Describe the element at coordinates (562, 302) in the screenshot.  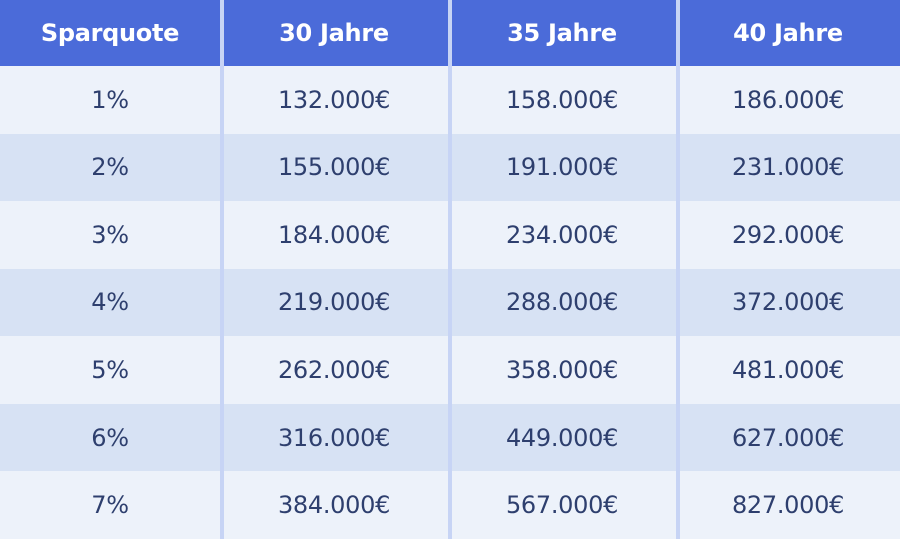
I see `table-cell-value: 288.000€` at that location.